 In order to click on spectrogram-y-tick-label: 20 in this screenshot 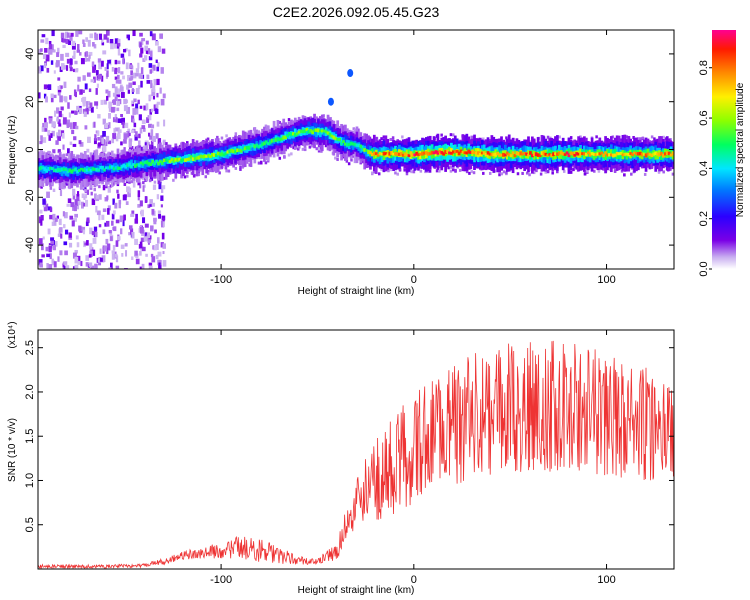, I will do `click(30, 102)`.